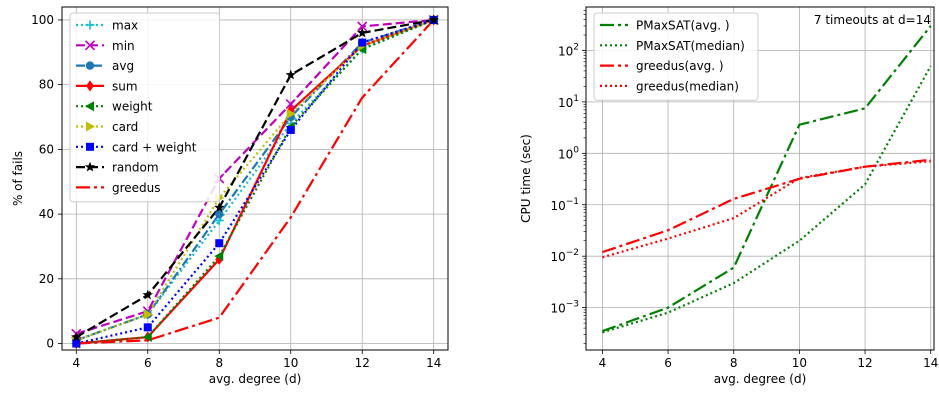 The height and width of the screenshot is (403, 939). Describe the element at coordinates (690, 46) in the screenshot. I see `legend-label-2: PMaxSAT(median)` at that location.